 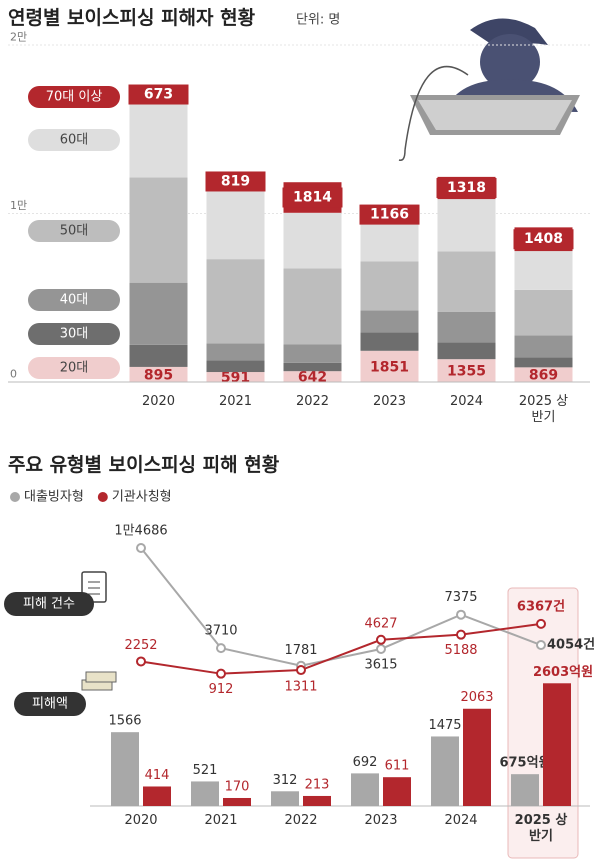 I want to click on value-label: 642, so click(x=312, y=378).